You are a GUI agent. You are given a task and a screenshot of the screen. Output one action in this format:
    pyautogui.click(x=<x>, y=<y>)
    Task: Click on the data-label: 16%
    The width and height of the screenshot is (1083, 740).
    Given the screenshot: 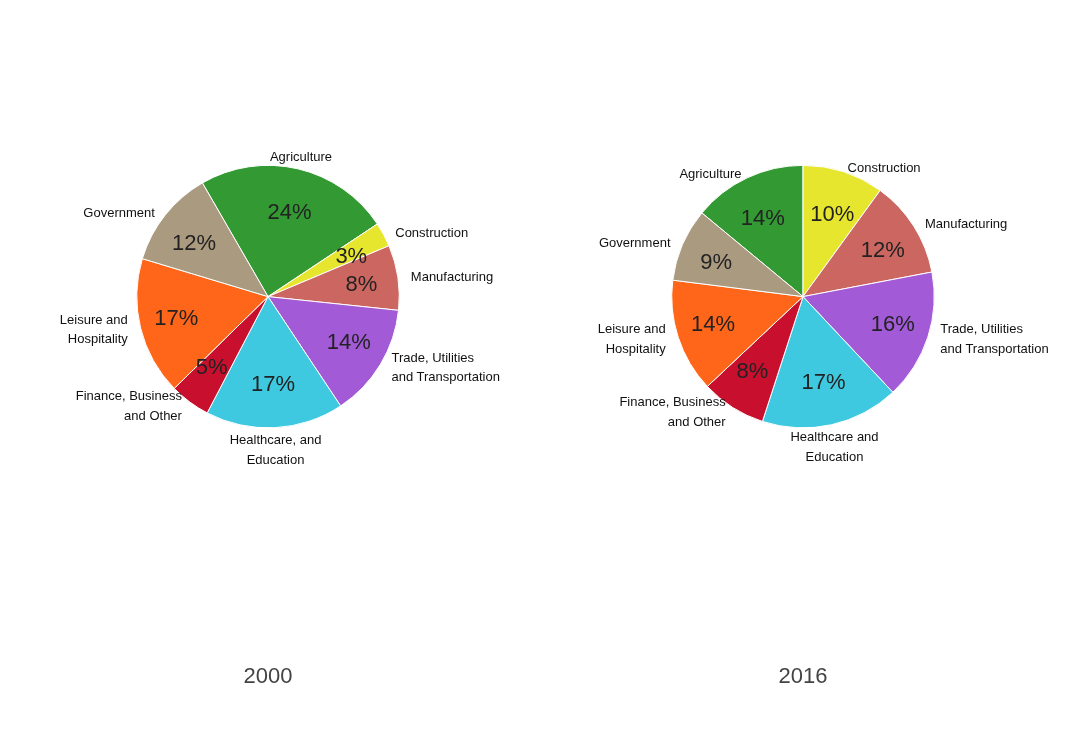 What is the action you would take?
    pyautogui.click(x=892, y=324)
    